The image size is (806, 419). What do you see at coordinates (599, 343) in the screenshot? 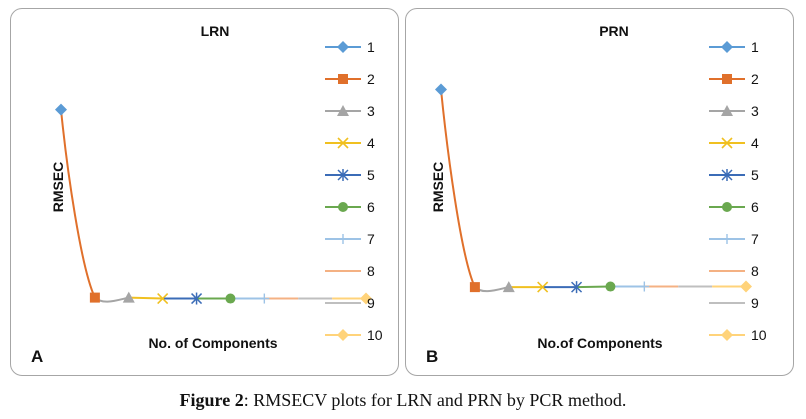
I see `x-axis-label: No.of Components` at bounding box center [599, 343].